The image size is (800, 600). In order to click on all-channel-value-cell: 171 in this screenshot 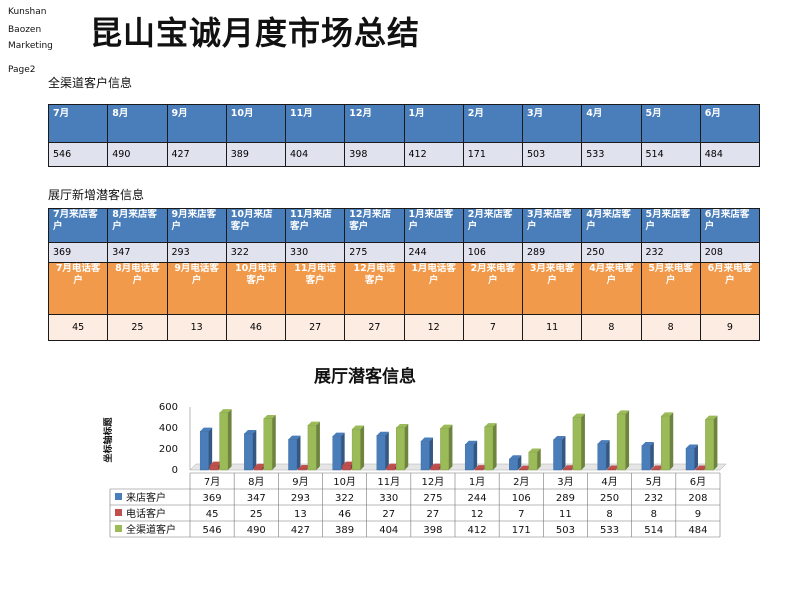, I will do `click(493, 154)`.